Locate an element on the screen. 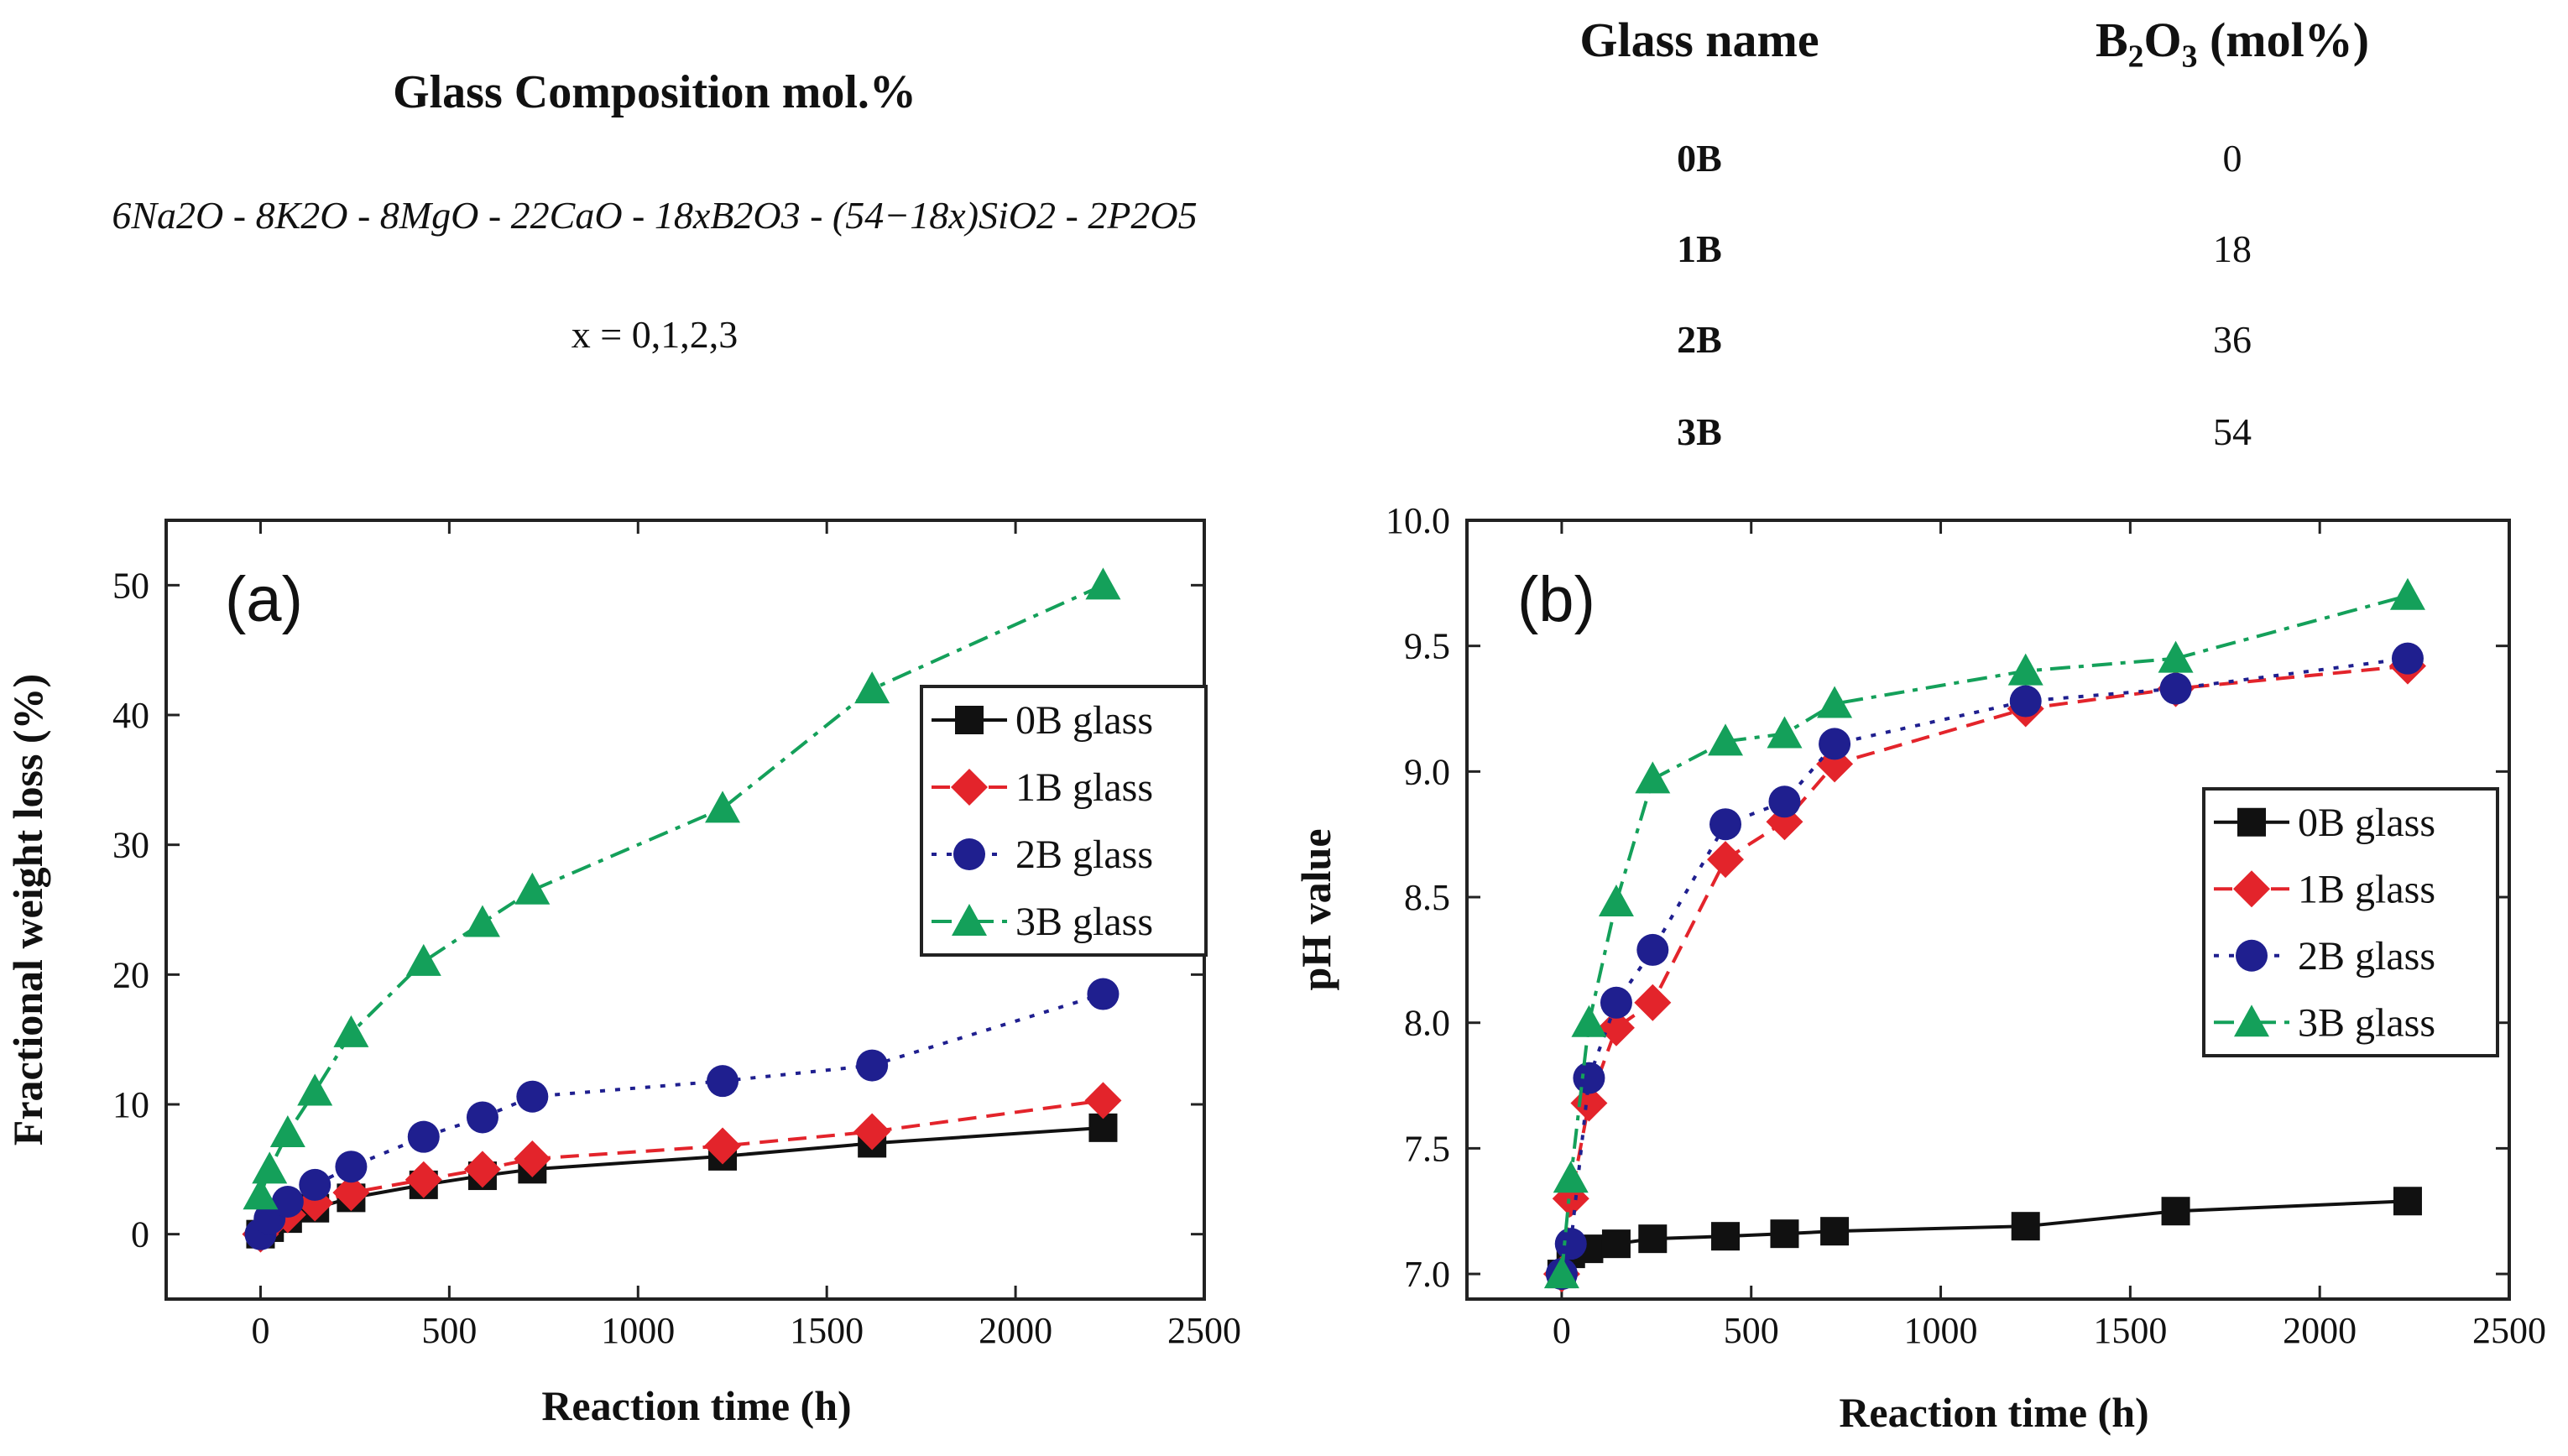  x-tick-label: 500 is located at coordinates (449, 1330).